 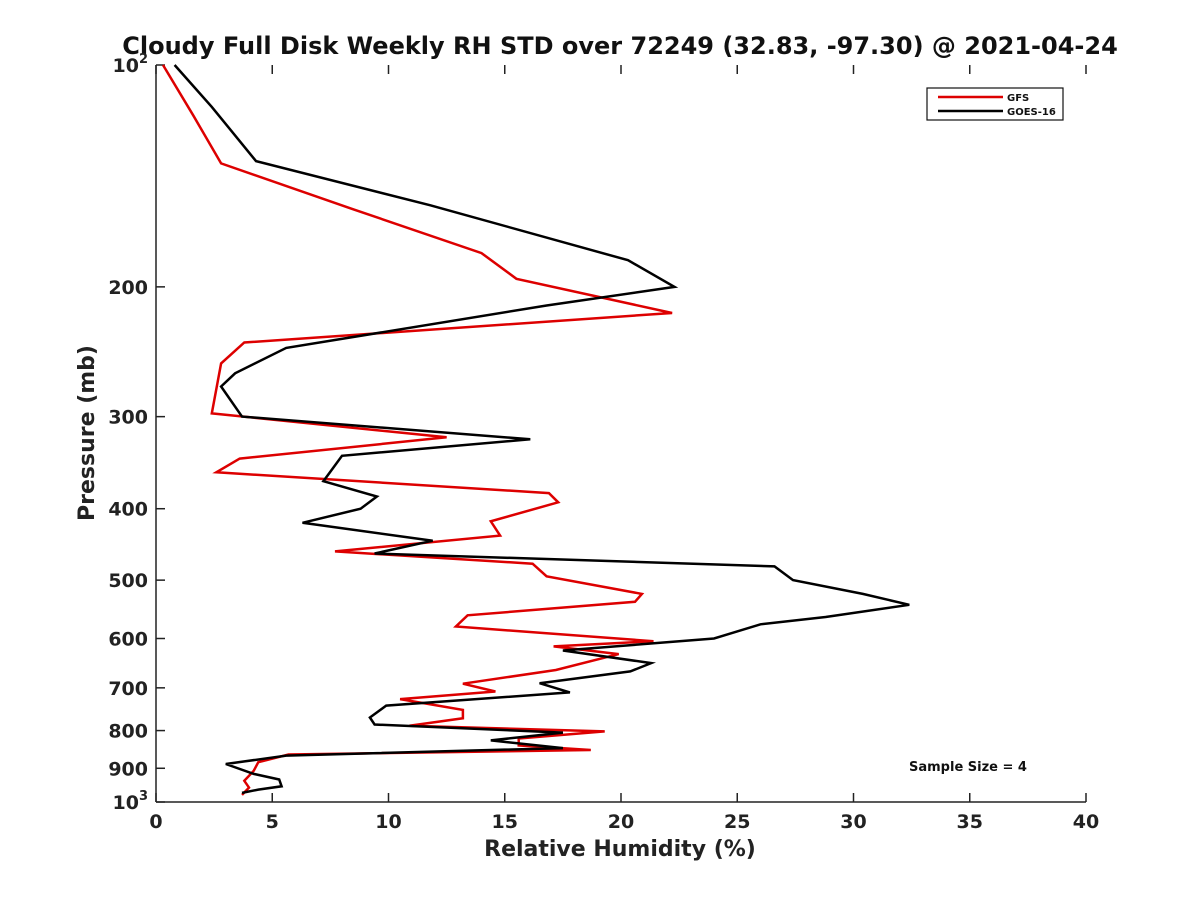 What do you see at coordinates (505, 822) in the screenshot?
I see `x-tick-label: 15` at bounding box center [505, 822].